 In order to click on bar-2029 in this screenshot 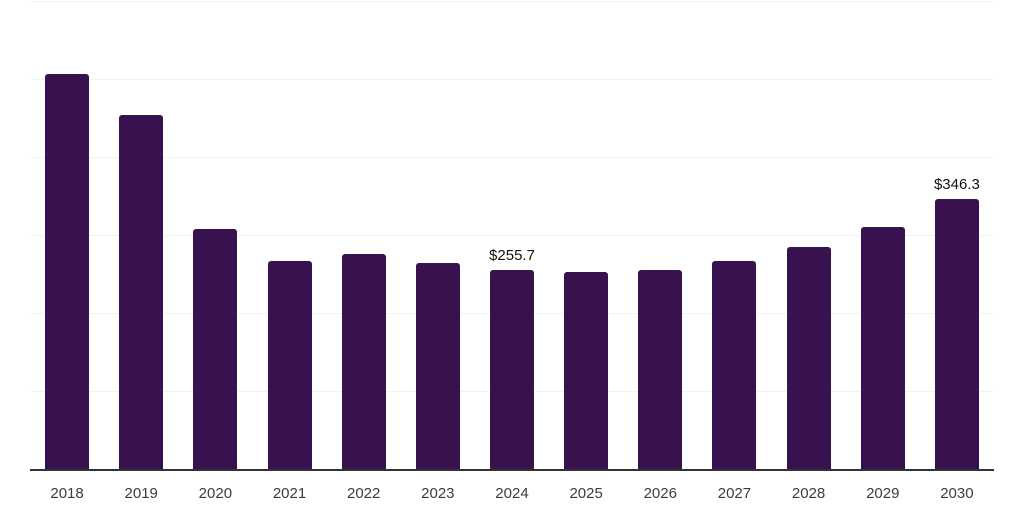, I will do `click(882, 348)`.